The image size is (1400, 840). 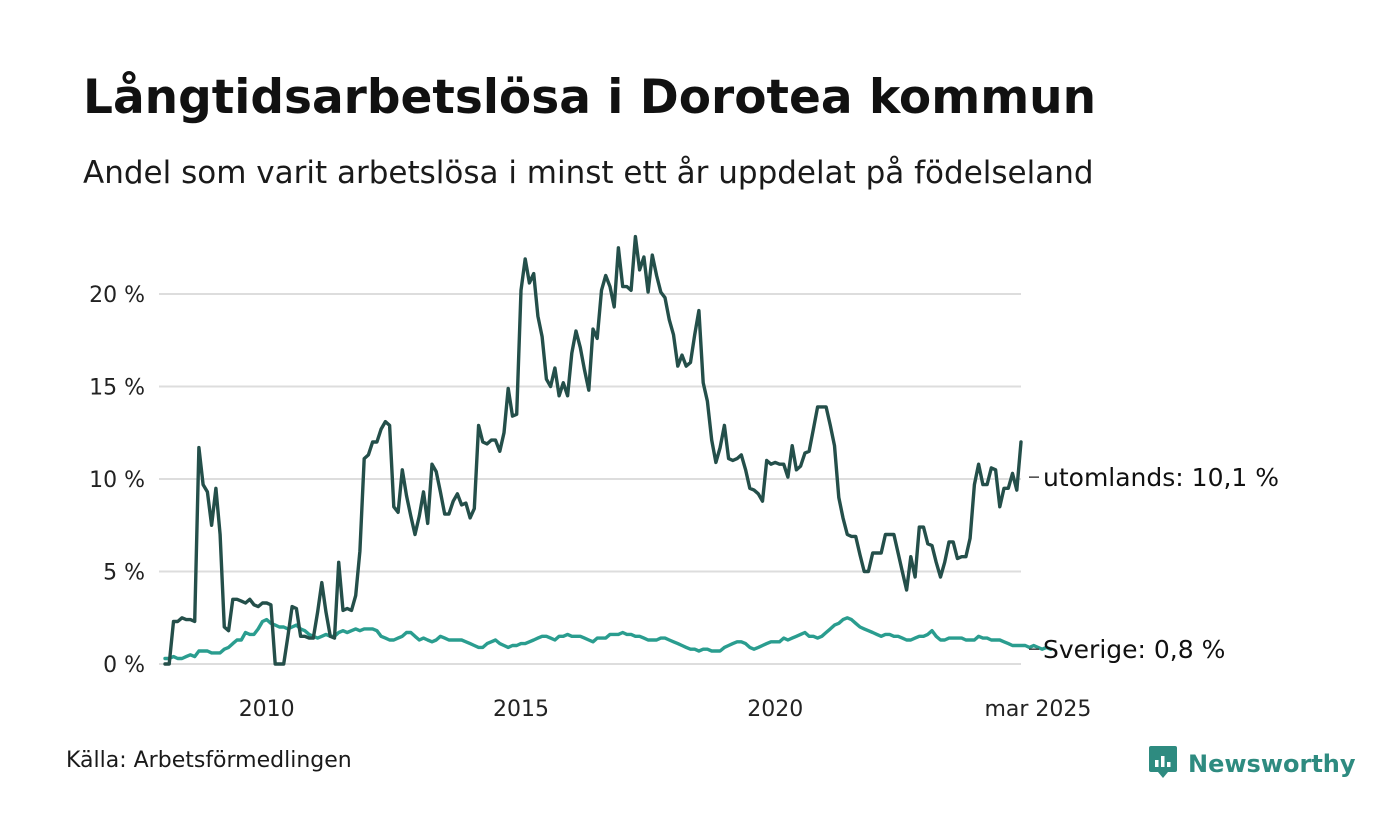 I want to click on y-tick-label: 10 %, so click(x=117, y=480).